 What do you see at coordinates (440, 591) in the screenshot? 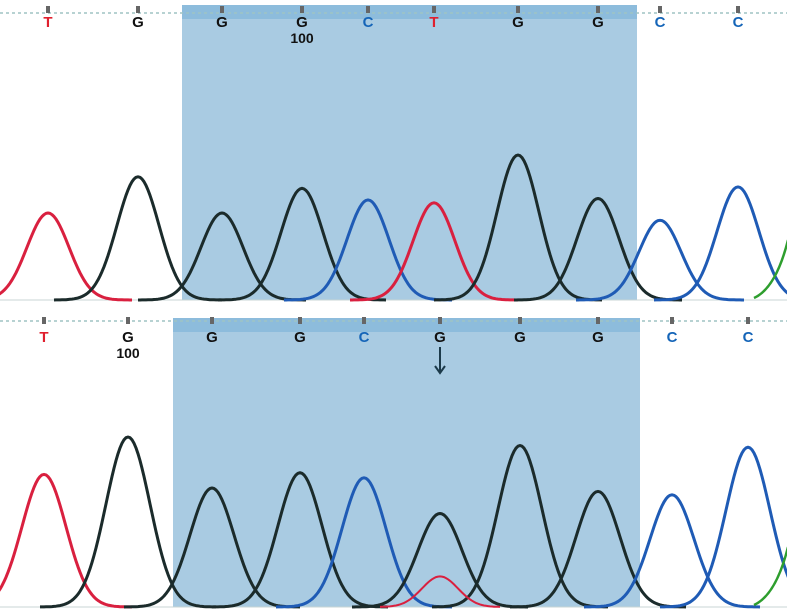
I see `trace-secondary-peak-T` at bounding box center [440, 591].